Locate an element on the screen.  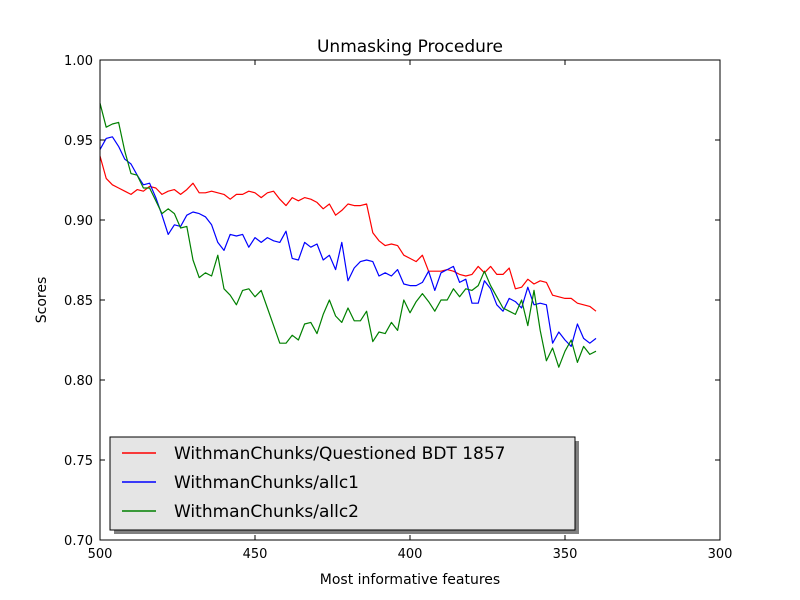
x-tick-label: 350 is located at coordinates (565, 554).